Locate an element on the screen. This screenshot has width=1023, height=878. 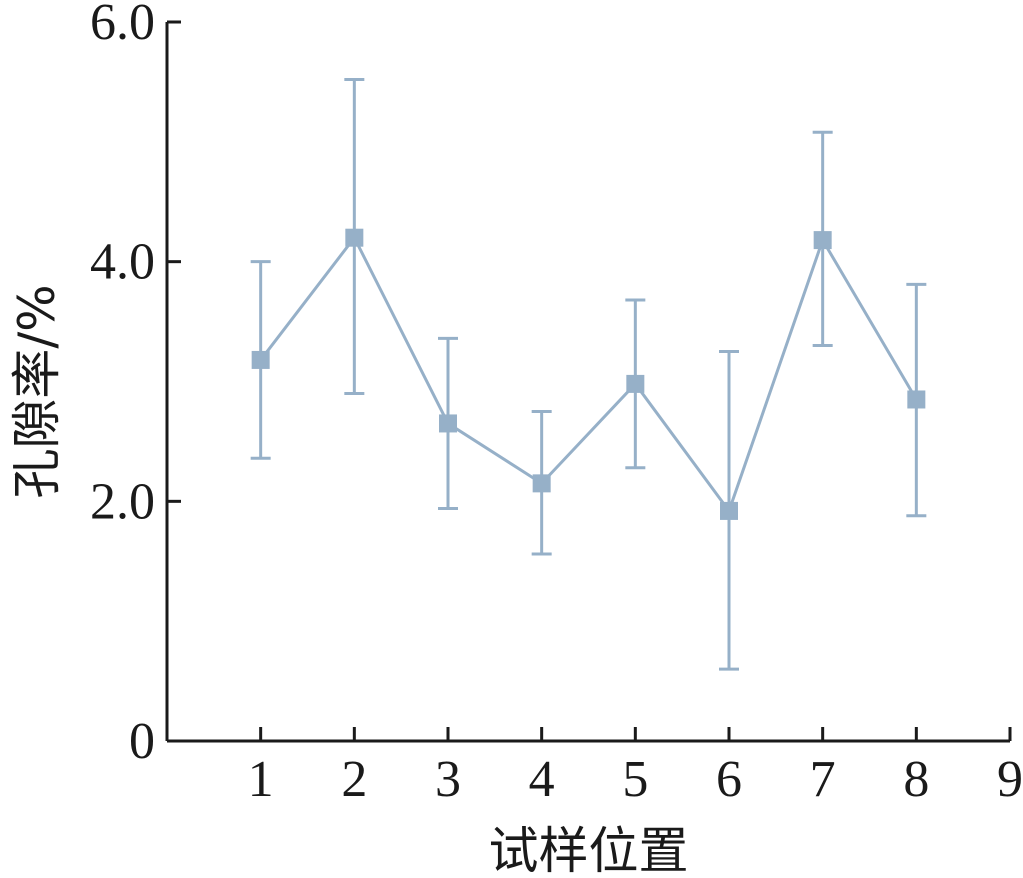
y-tick-label: 0 is located at coordinates (142, 741).